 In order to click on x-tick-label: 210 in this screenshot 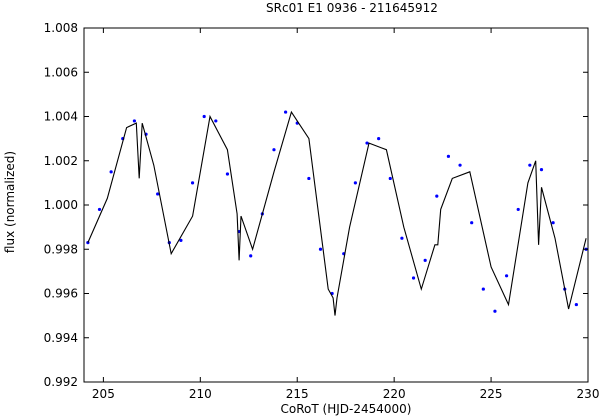, I will do `click(200, 394)`.